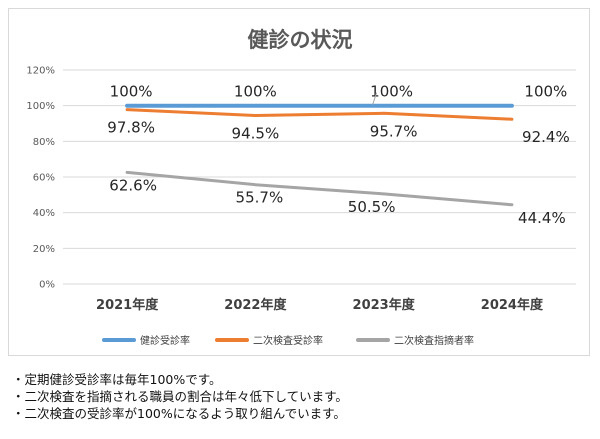 This screenshot has width=600, height=439. What do you see at coordinates (179, 413) in the screenshot?
I see `note-item: ・二次検査の受診率が100%になるよう取り組んでいます。` at bounding box center [179, 413].